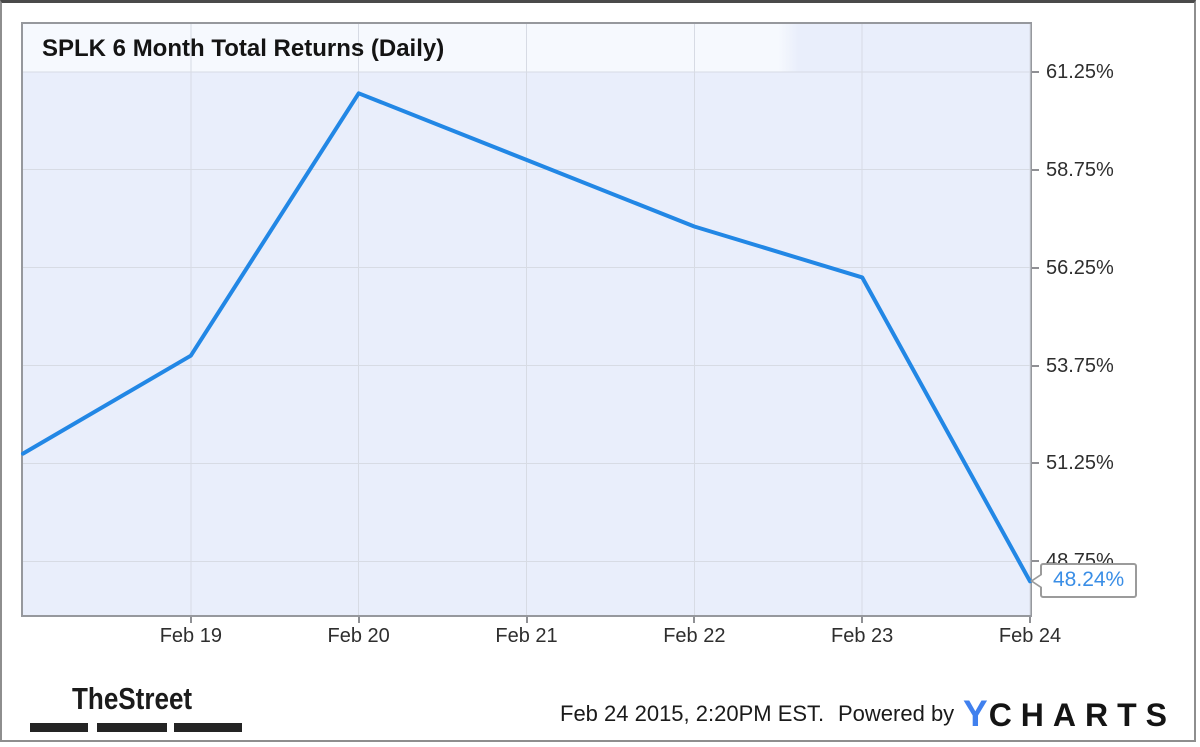  What do you see at coordinates (1080, 267) in the screenshot?
I see `y-axis-label: 56.25%` at bounding box center [1080, 267].